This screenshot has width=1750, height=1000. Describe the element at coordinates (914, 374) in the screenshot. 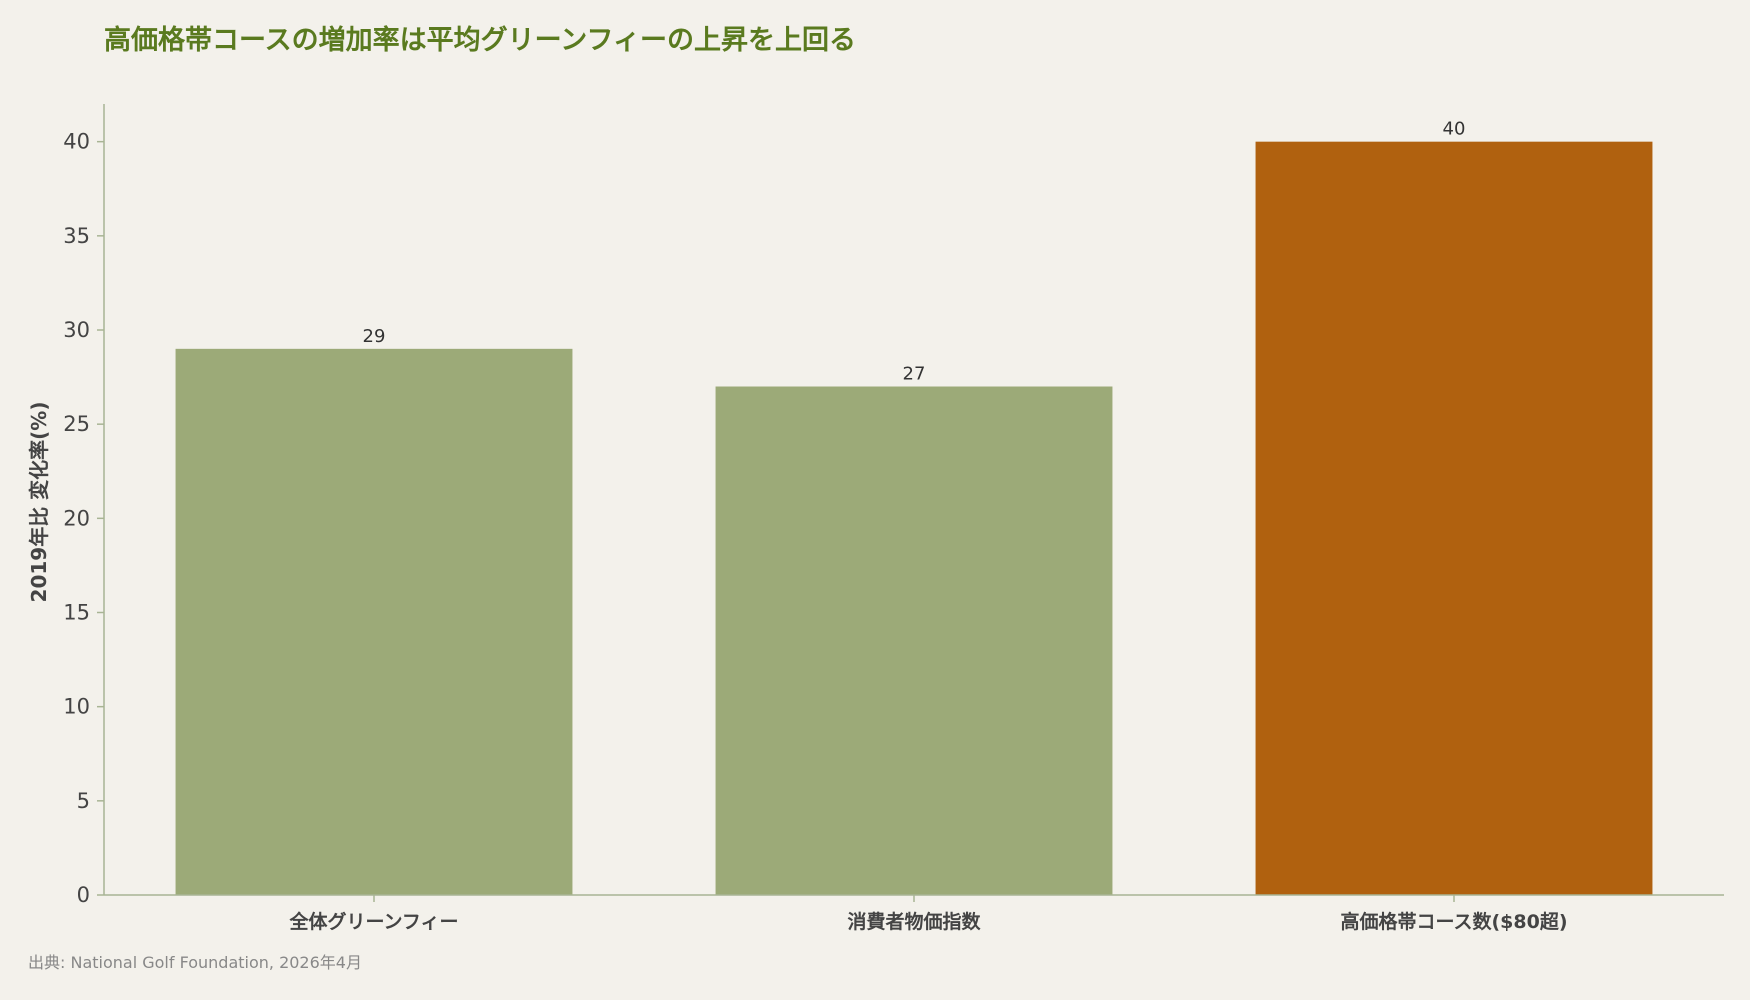

I see `bar-value-label: 27` at that location.